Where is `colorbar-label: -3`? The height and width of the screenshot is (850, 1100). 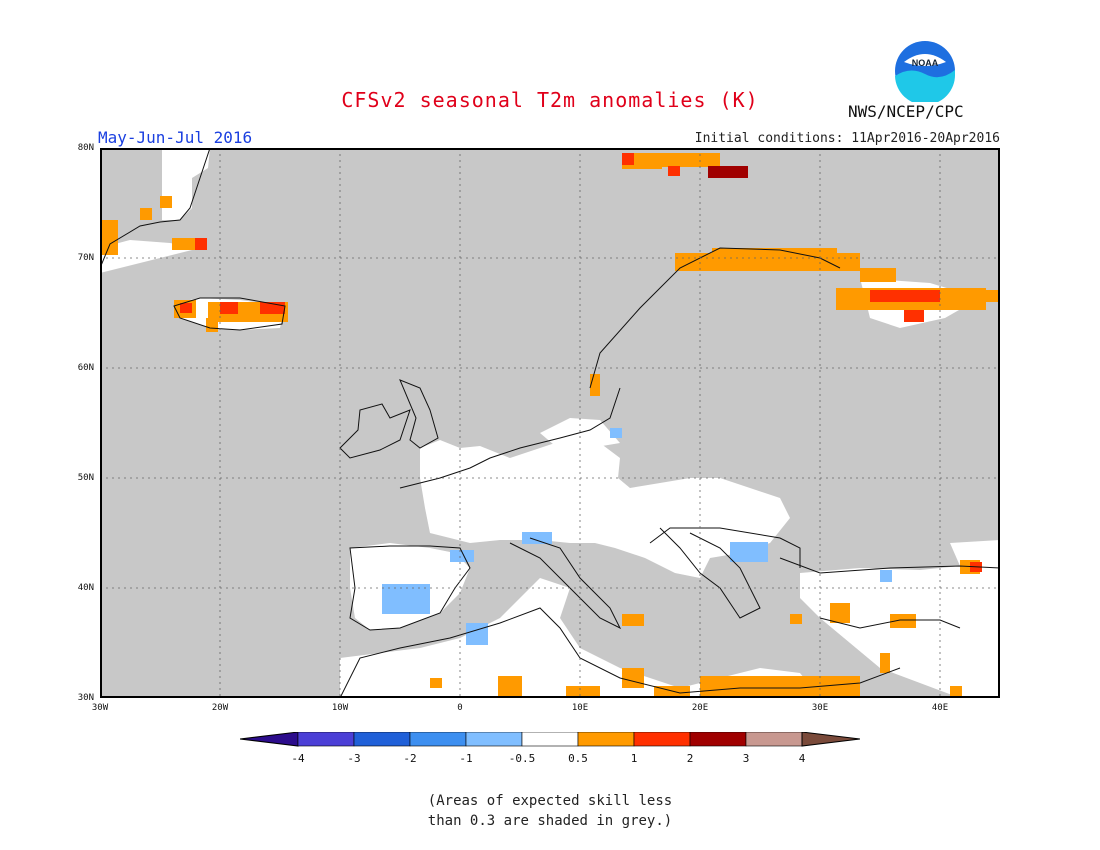 colorbar-label: -3 is located at coordinates (354, 758).